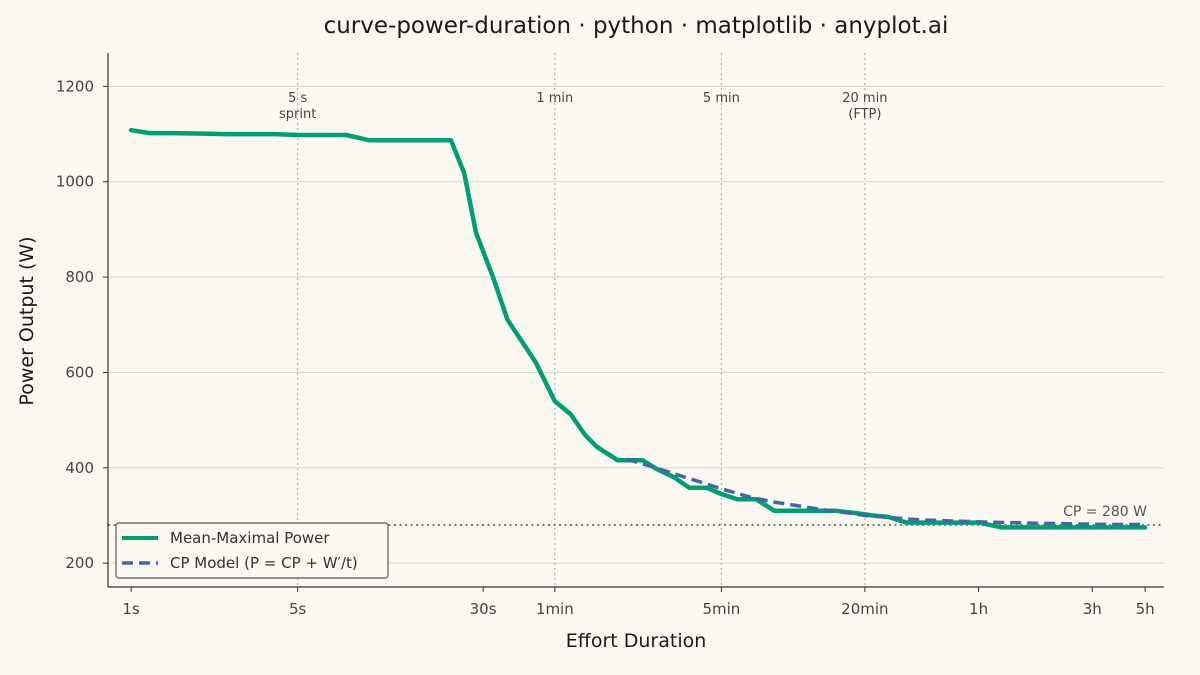 Image resolution: width=1200 pixels, height=675 pixels. What do you see at coordinates (298, 609) in the screenshot?
I see `x-tick-label: 5s` at bounding box center [298, 609].